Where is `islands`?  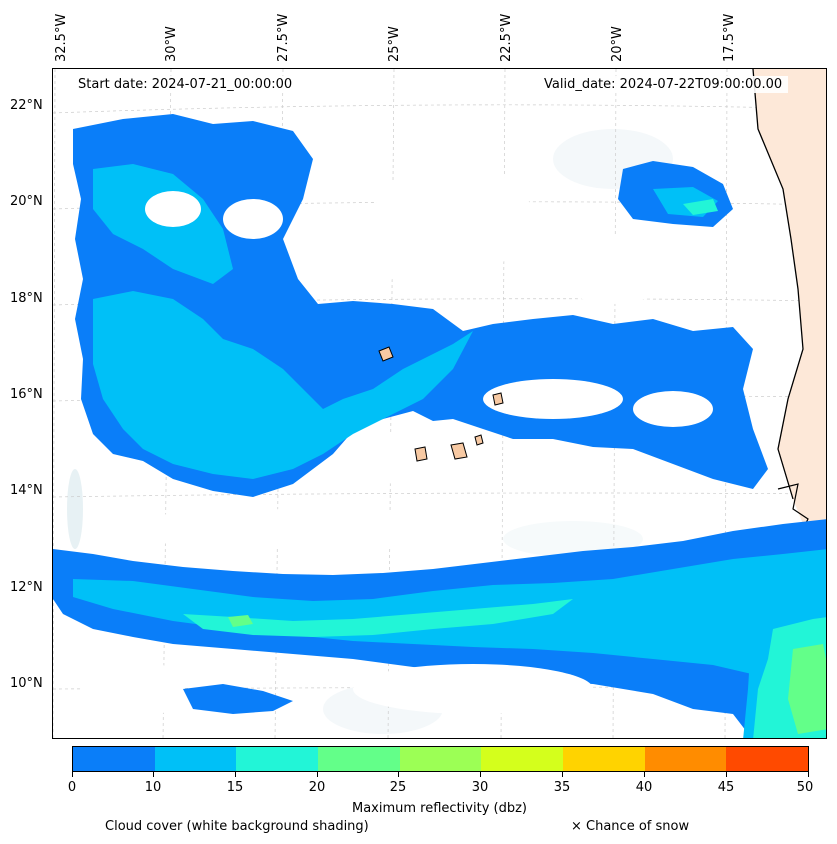
islands is located at coordinates (441, 404).